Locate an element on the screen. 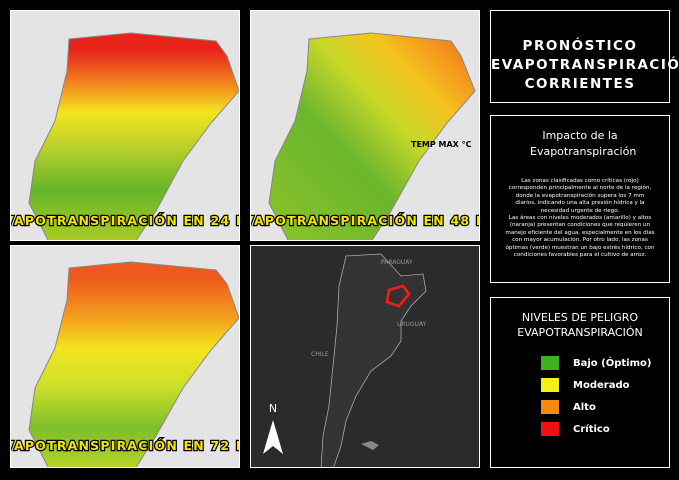  locator-map: PARAGUAY CHILE URUGUAY N is located at coordinates (345, 360).